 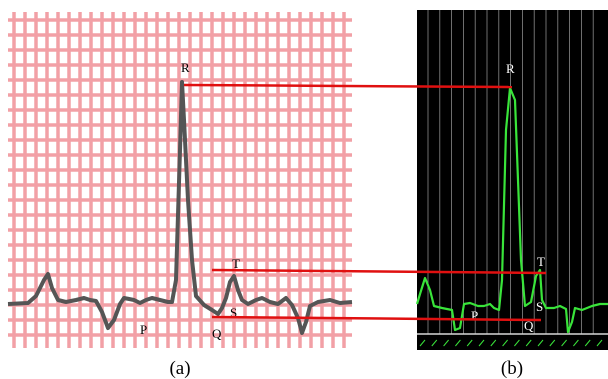 What do you see at coordinates (185, 67) in the screenshot?
I see `panel-a-r-label: R` at bounding box center [185, 67].